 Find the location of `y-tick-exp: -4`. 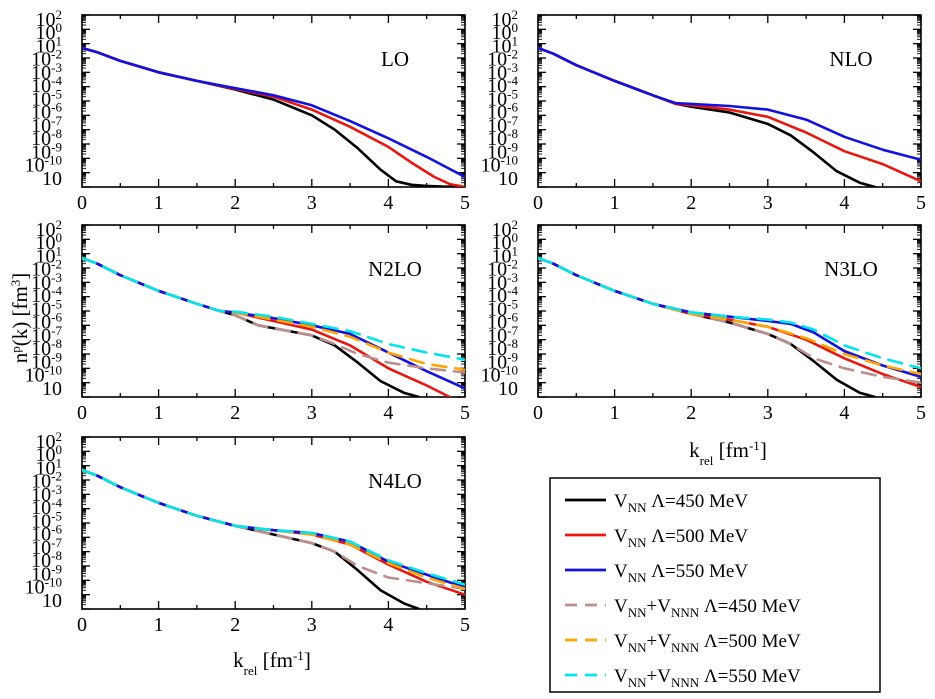

y-tick-exp: -4 is located at coordinates (56, 290).